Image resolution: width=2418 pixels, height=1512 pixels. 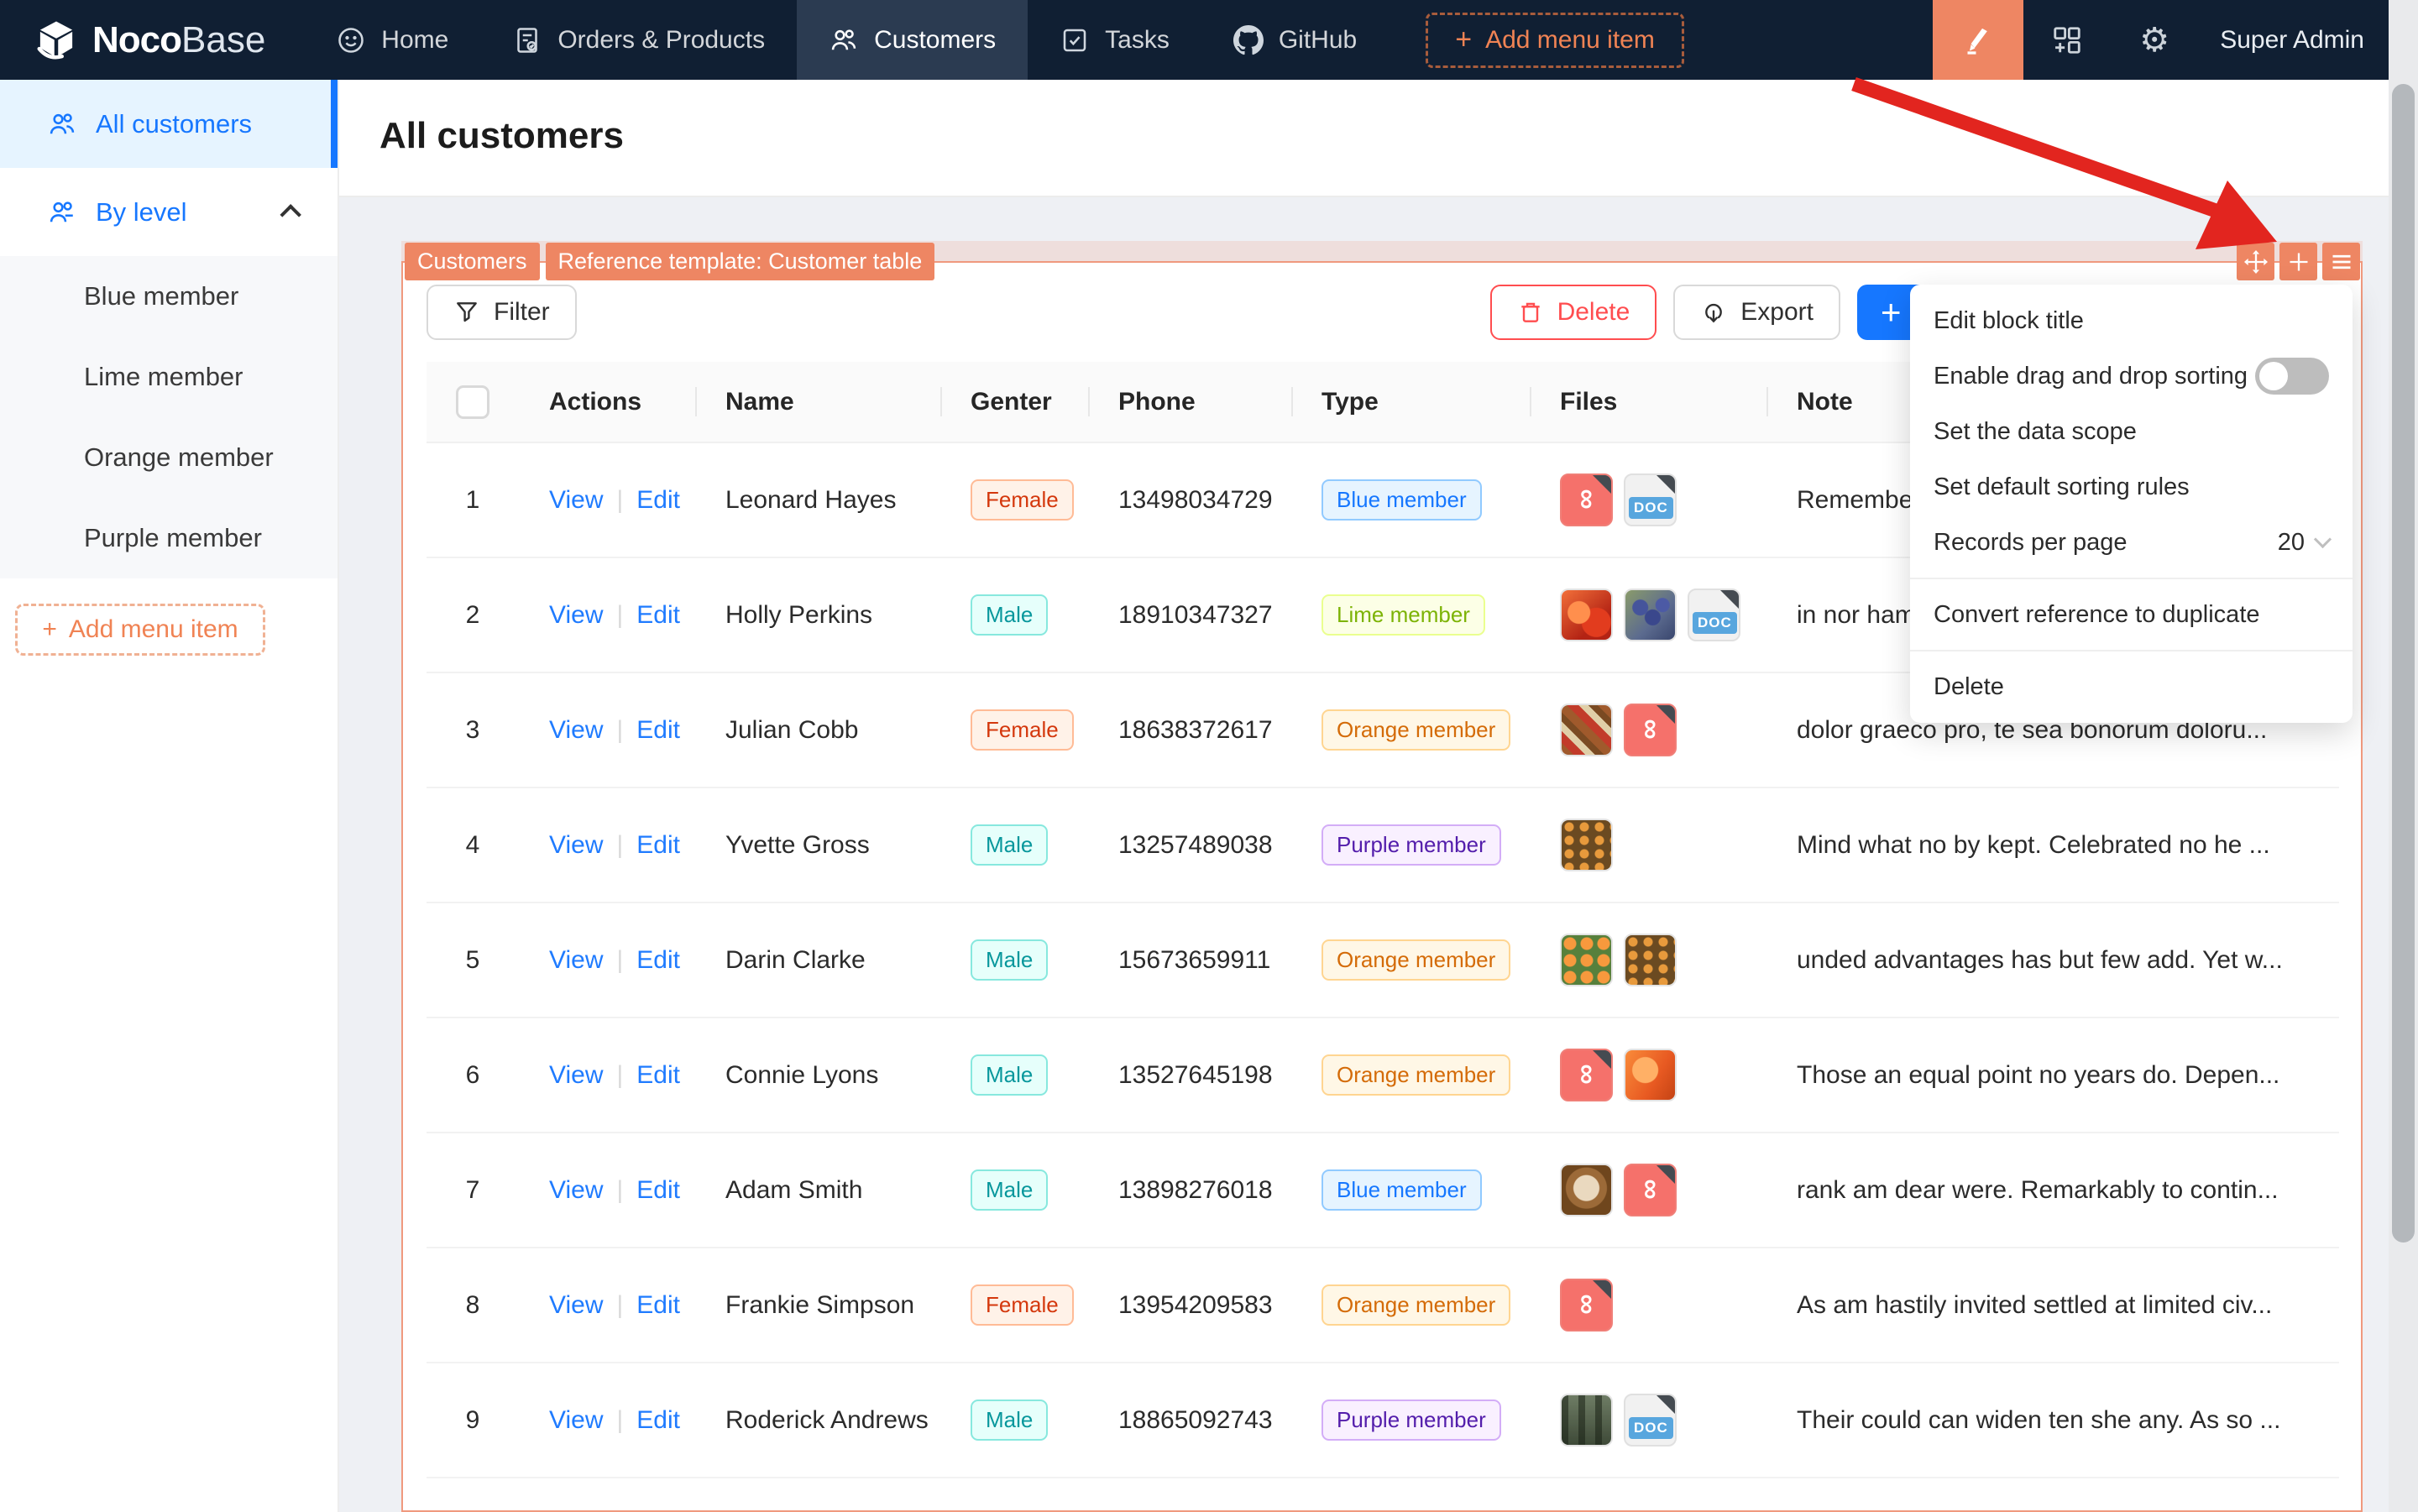 I want to click on orders-icon, so click(x=527, y=40).